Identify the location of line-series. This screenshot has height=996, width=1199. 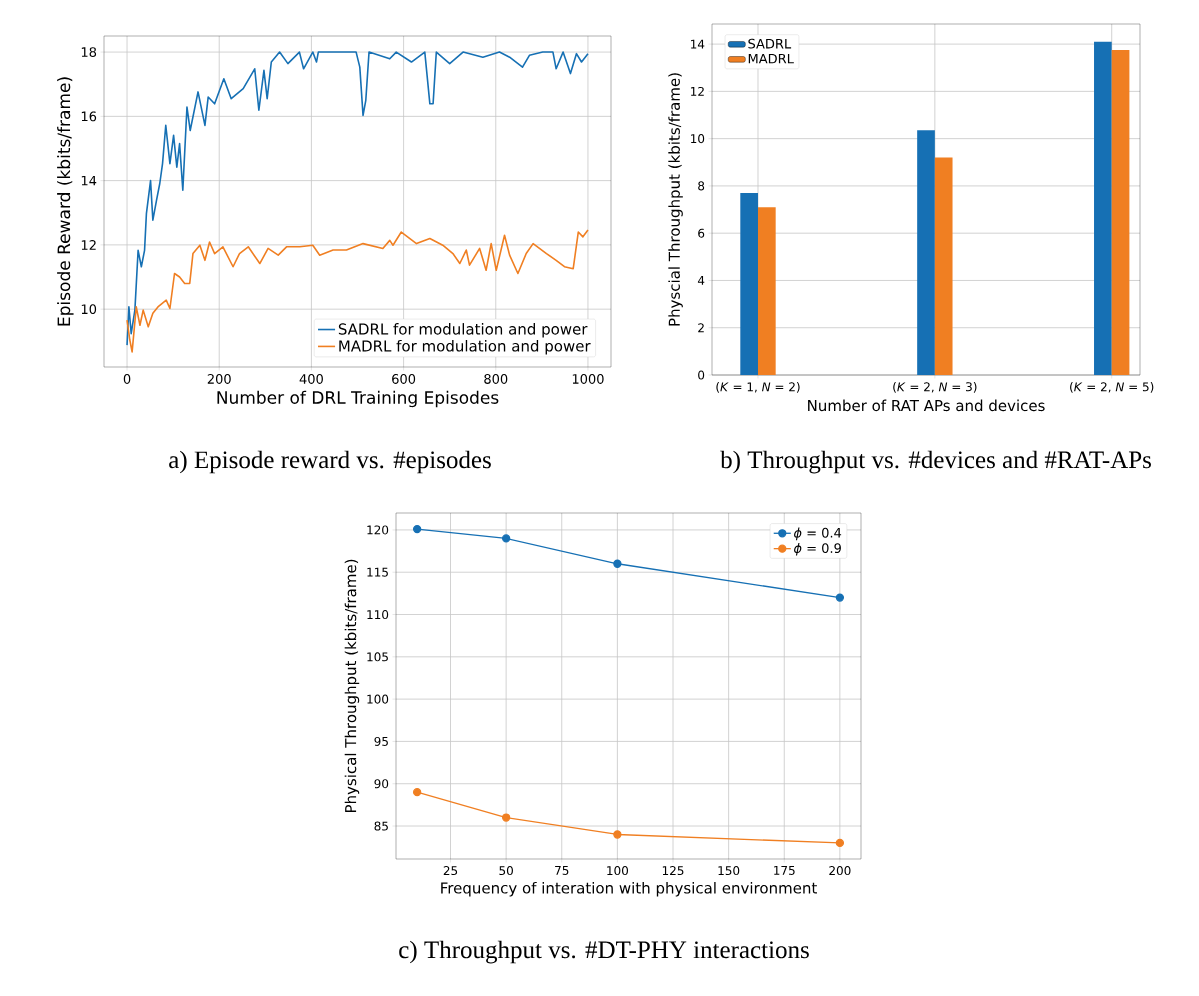
(357, 291).